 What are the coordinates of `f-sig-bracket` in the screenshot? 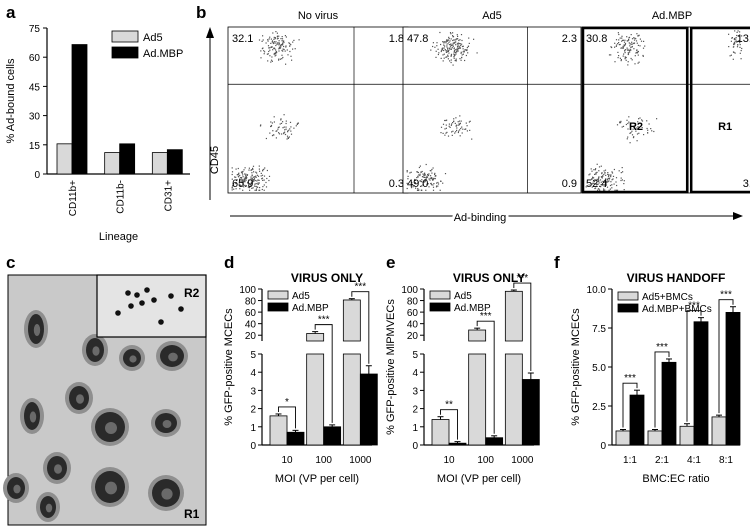 It's located at (662, 389).